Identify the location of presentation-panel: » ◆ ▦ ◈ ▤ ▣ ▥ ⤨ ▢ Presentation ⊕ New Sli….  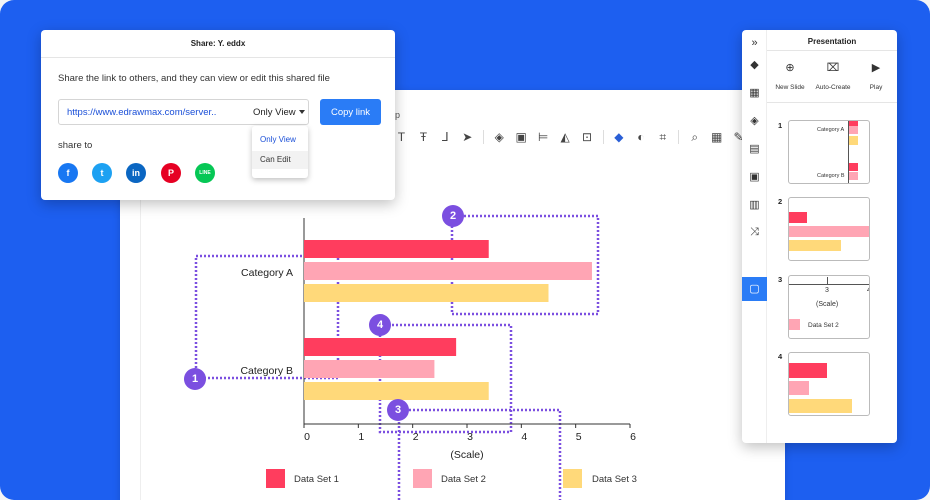
(819, 236).